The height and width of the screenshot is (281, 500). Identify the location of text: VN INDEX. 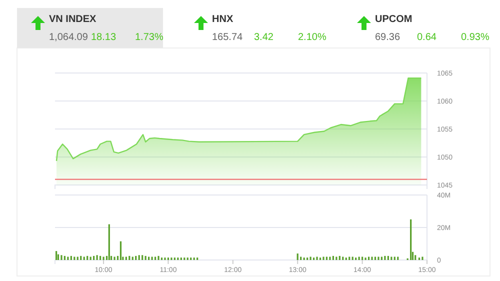
(73, 19).